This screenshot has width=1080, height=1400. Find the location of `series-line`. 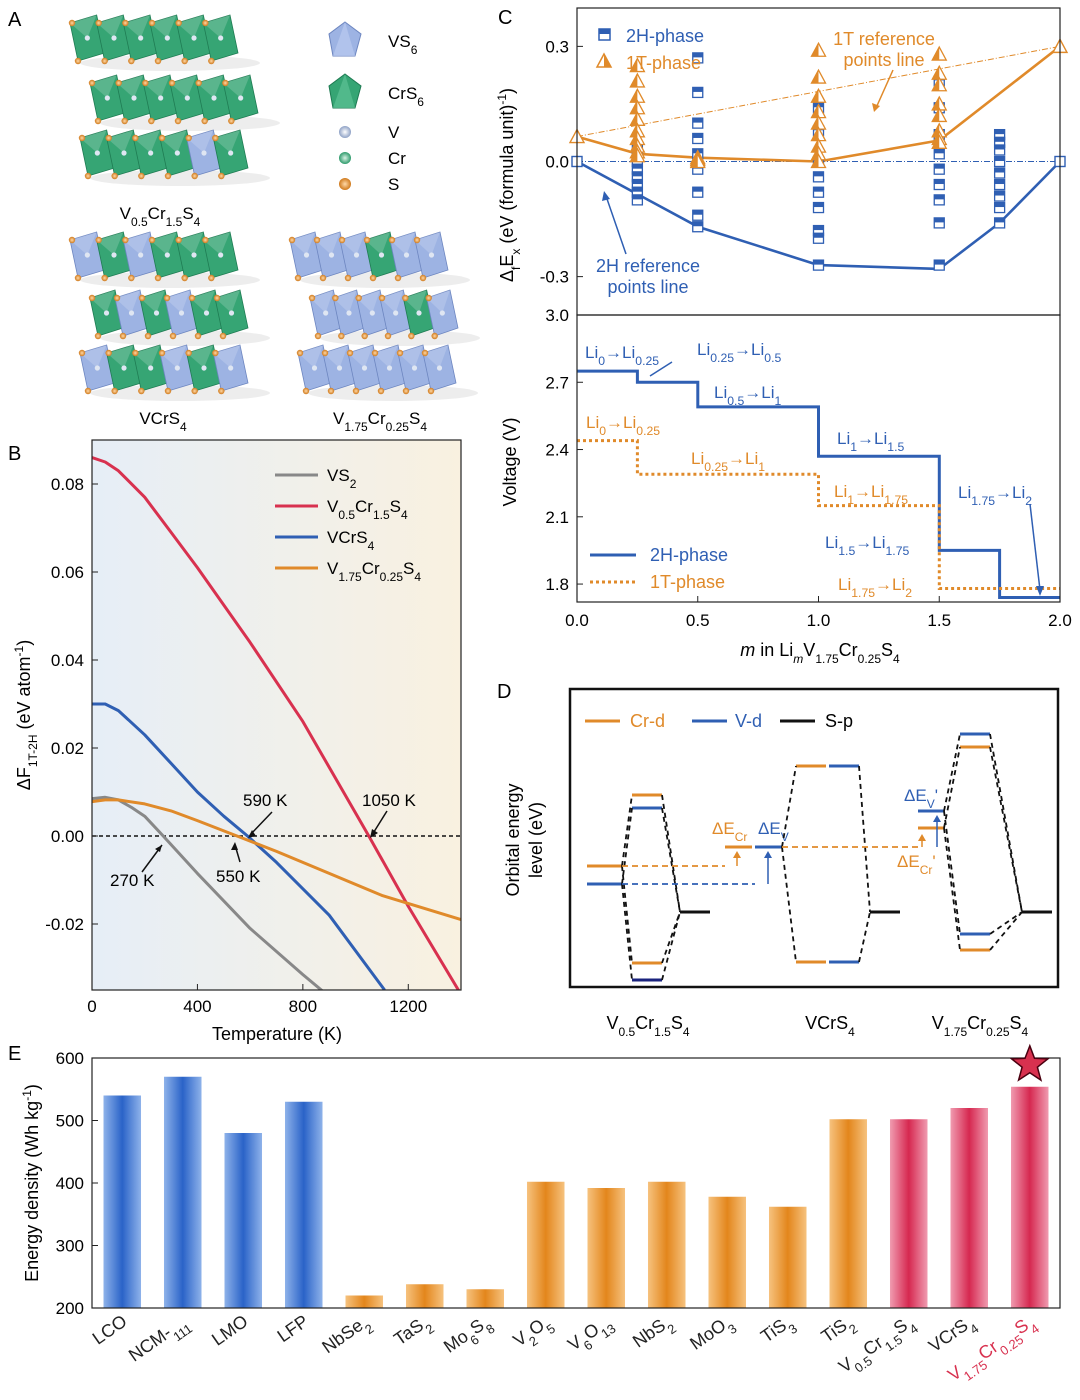

series-line is located at coordinates (239, 846).